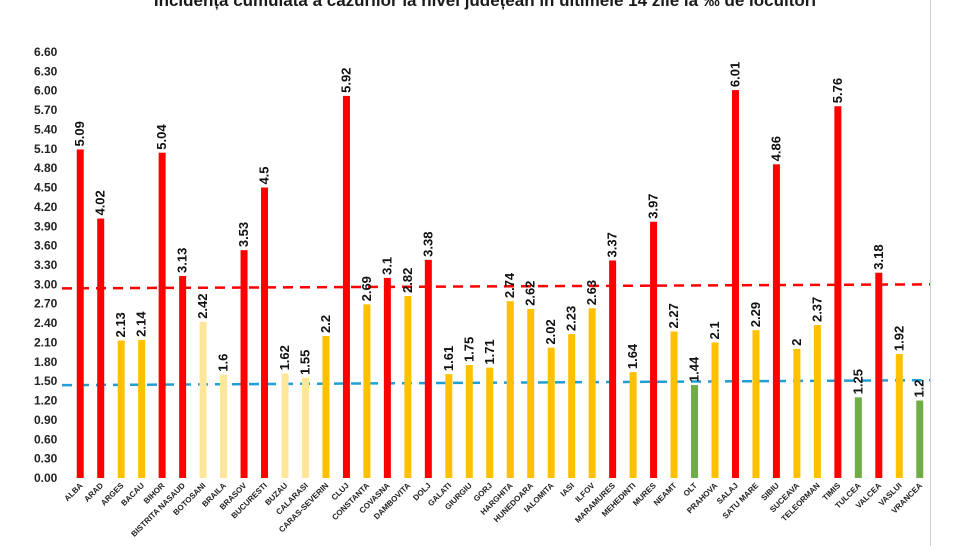 The width and height of the screenshot is (970, 546). I want to click on data-label: 1.92, so click(898, 338).